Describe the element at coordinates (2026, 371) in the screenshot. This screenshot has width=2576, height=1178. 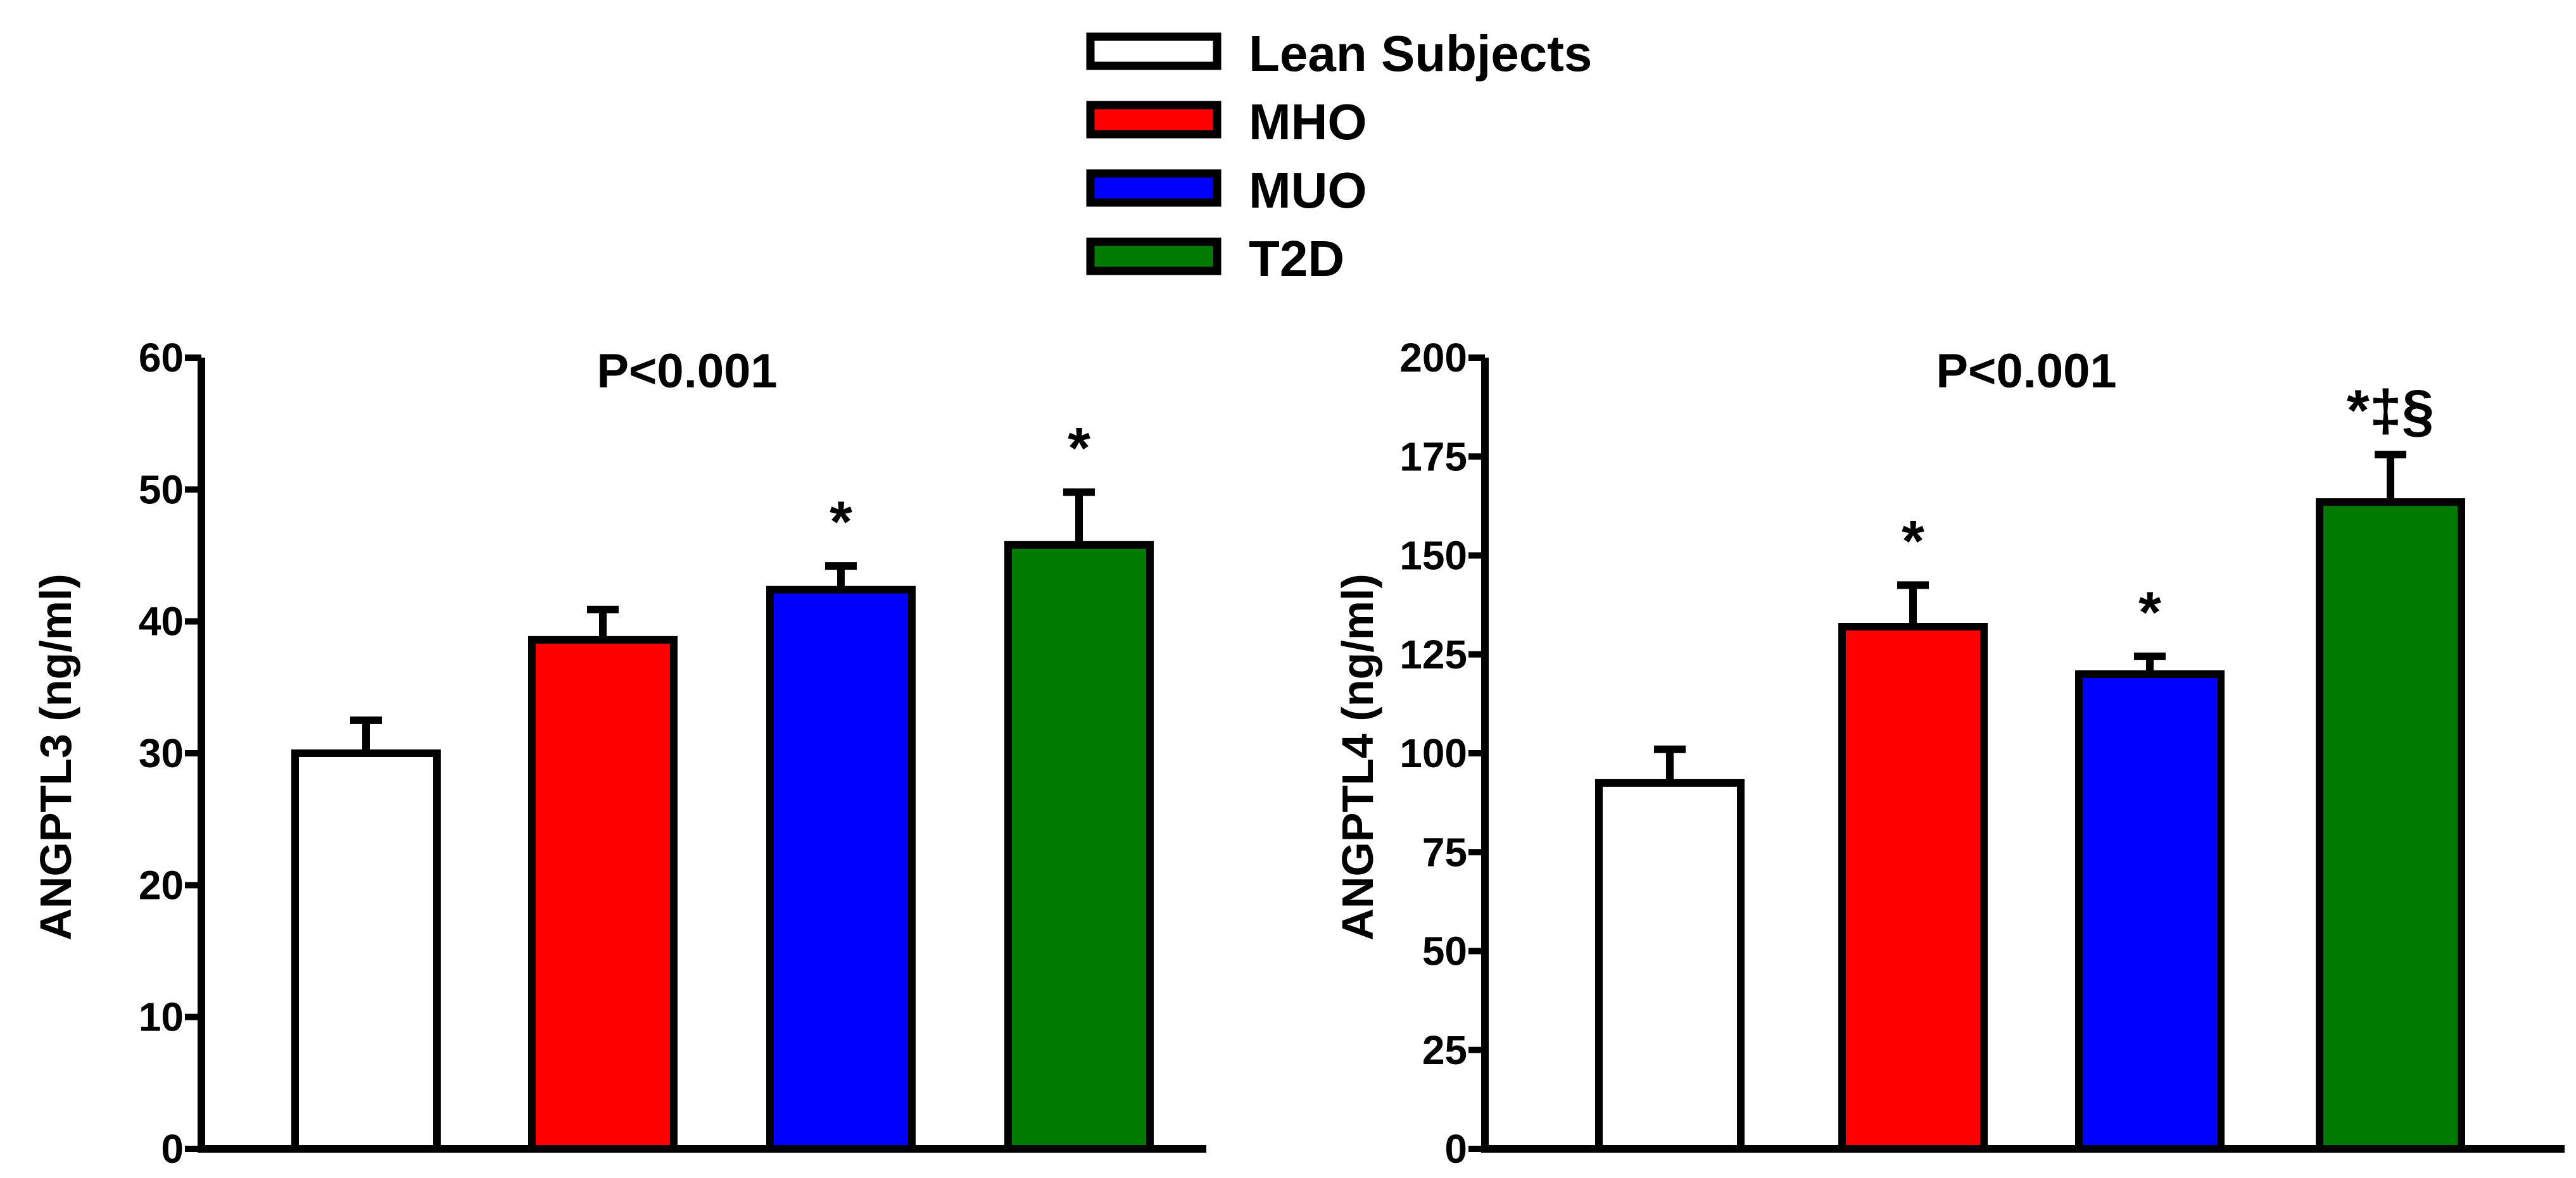
I see `angptl4-p-value: P<0.001` at that location.